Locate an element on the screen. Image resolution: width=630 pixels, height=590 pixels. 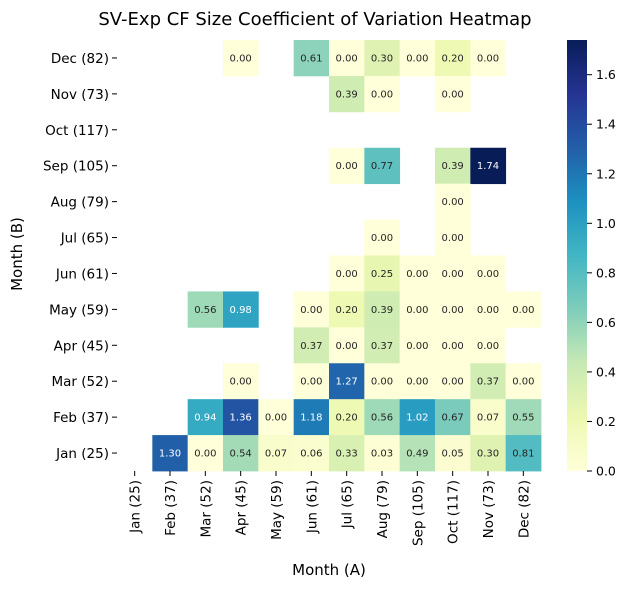
x-axis-label: Month (A) is located at coordinates (329, 570).